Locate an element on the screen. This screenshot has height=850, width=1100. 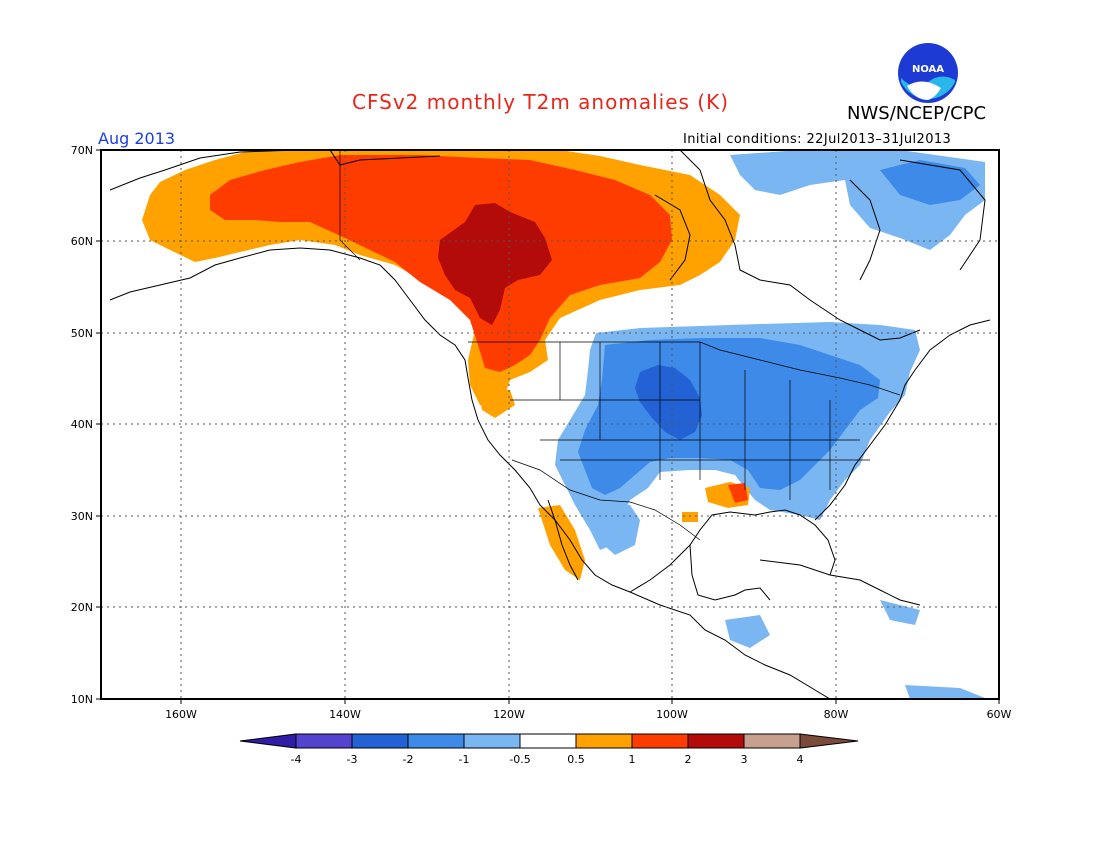
colorbar-label: 3 is located at coordinates (744, 759).